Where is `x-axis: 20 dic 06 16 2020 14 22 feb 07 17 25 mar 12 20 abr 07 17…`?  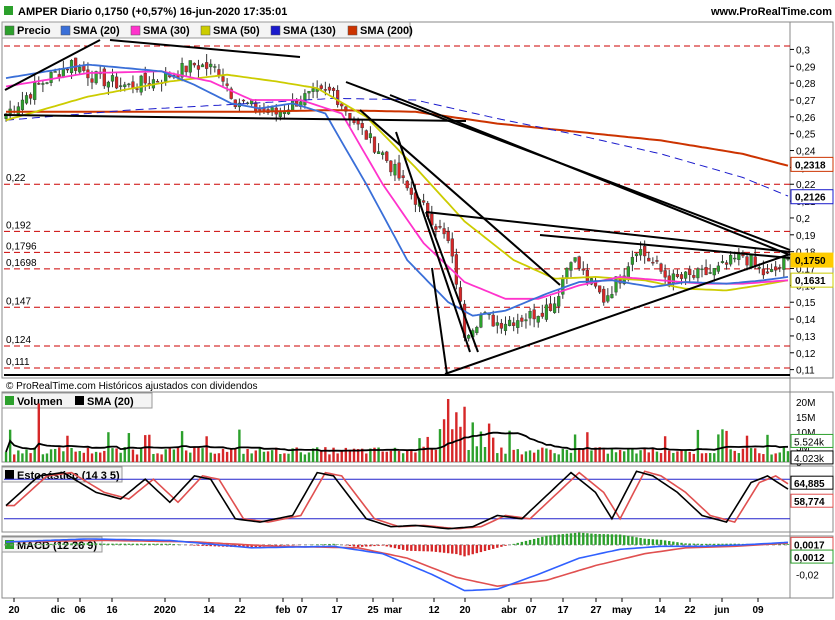
x-axis: 20 dic 06 16 2020 14 22 feb 07 17 25 mar 12 20 abr 07 17… is located at coordinates (386, 607).